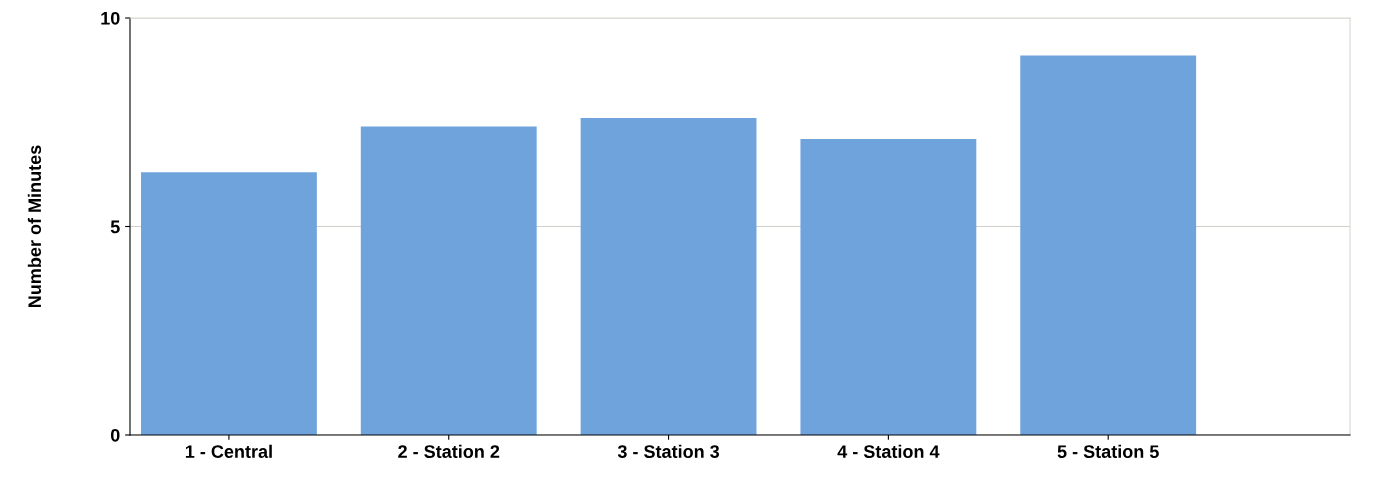 Image resolution: width=1387 pixels, height=483 pixels. I want to click on x-tick-label: 5 - Station 5, so click(1108, 451).